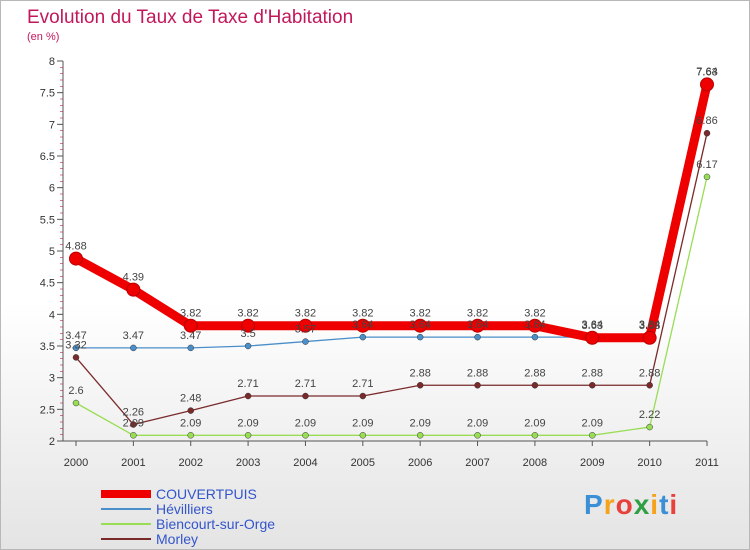 This screenshot has width=750, height=550. I want to click on chart-title: Evolution du Taux de Taxe d'Habitation, so click(190, 17).